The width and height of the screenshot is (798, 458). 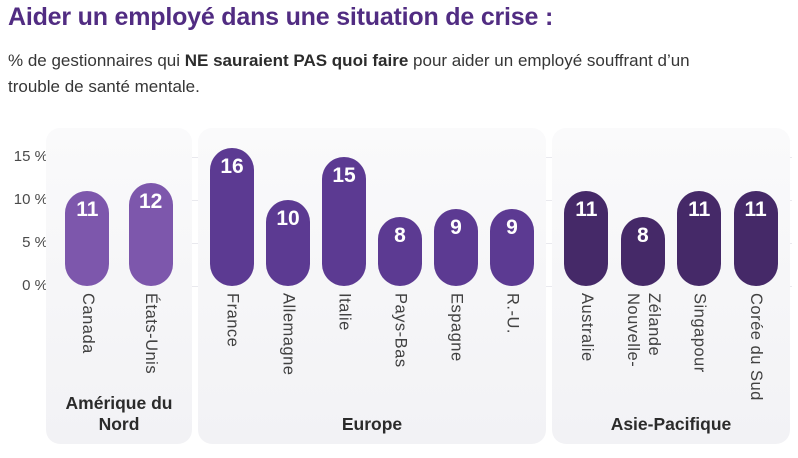 I want to click on country-label-line: R.-U., so click(x=512, y=313).